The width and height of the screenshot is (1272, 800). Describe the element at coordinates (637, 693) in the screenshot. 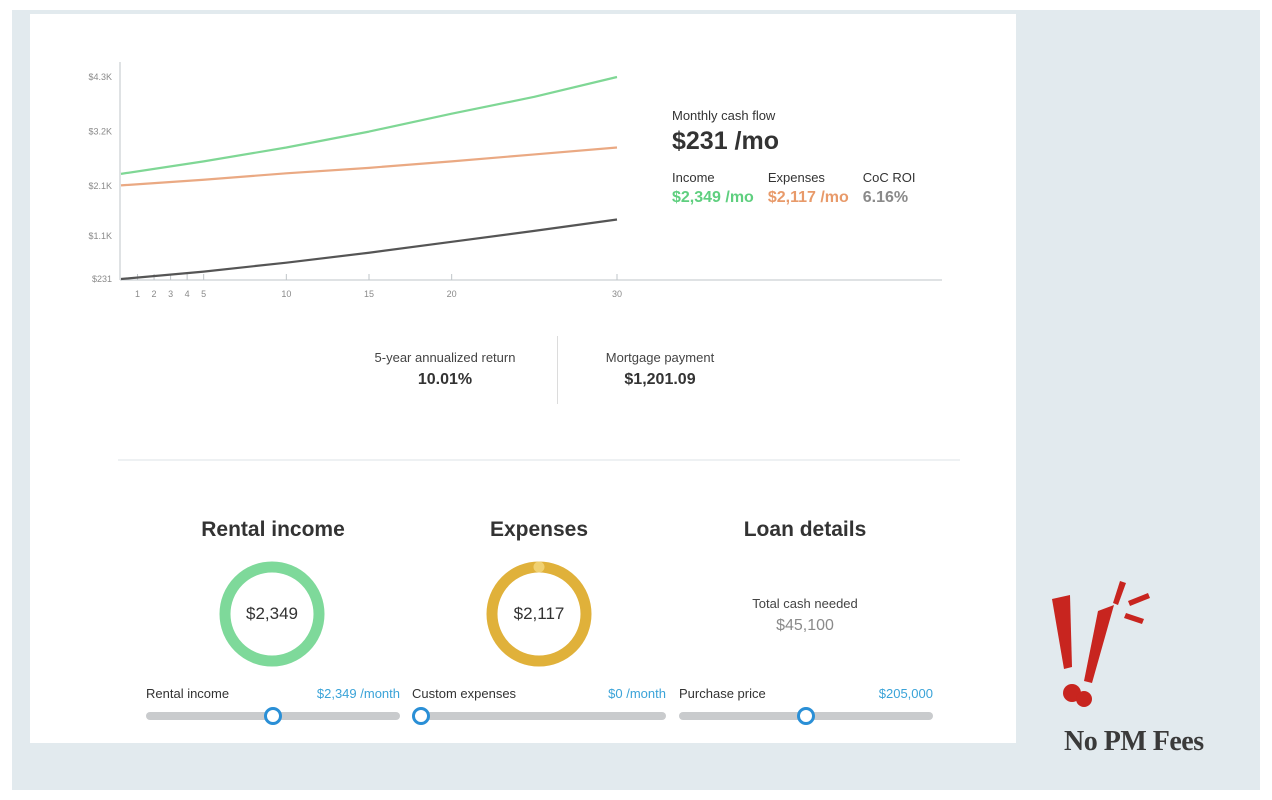

I see `expenses-slider-value: $0 /month` at that location.